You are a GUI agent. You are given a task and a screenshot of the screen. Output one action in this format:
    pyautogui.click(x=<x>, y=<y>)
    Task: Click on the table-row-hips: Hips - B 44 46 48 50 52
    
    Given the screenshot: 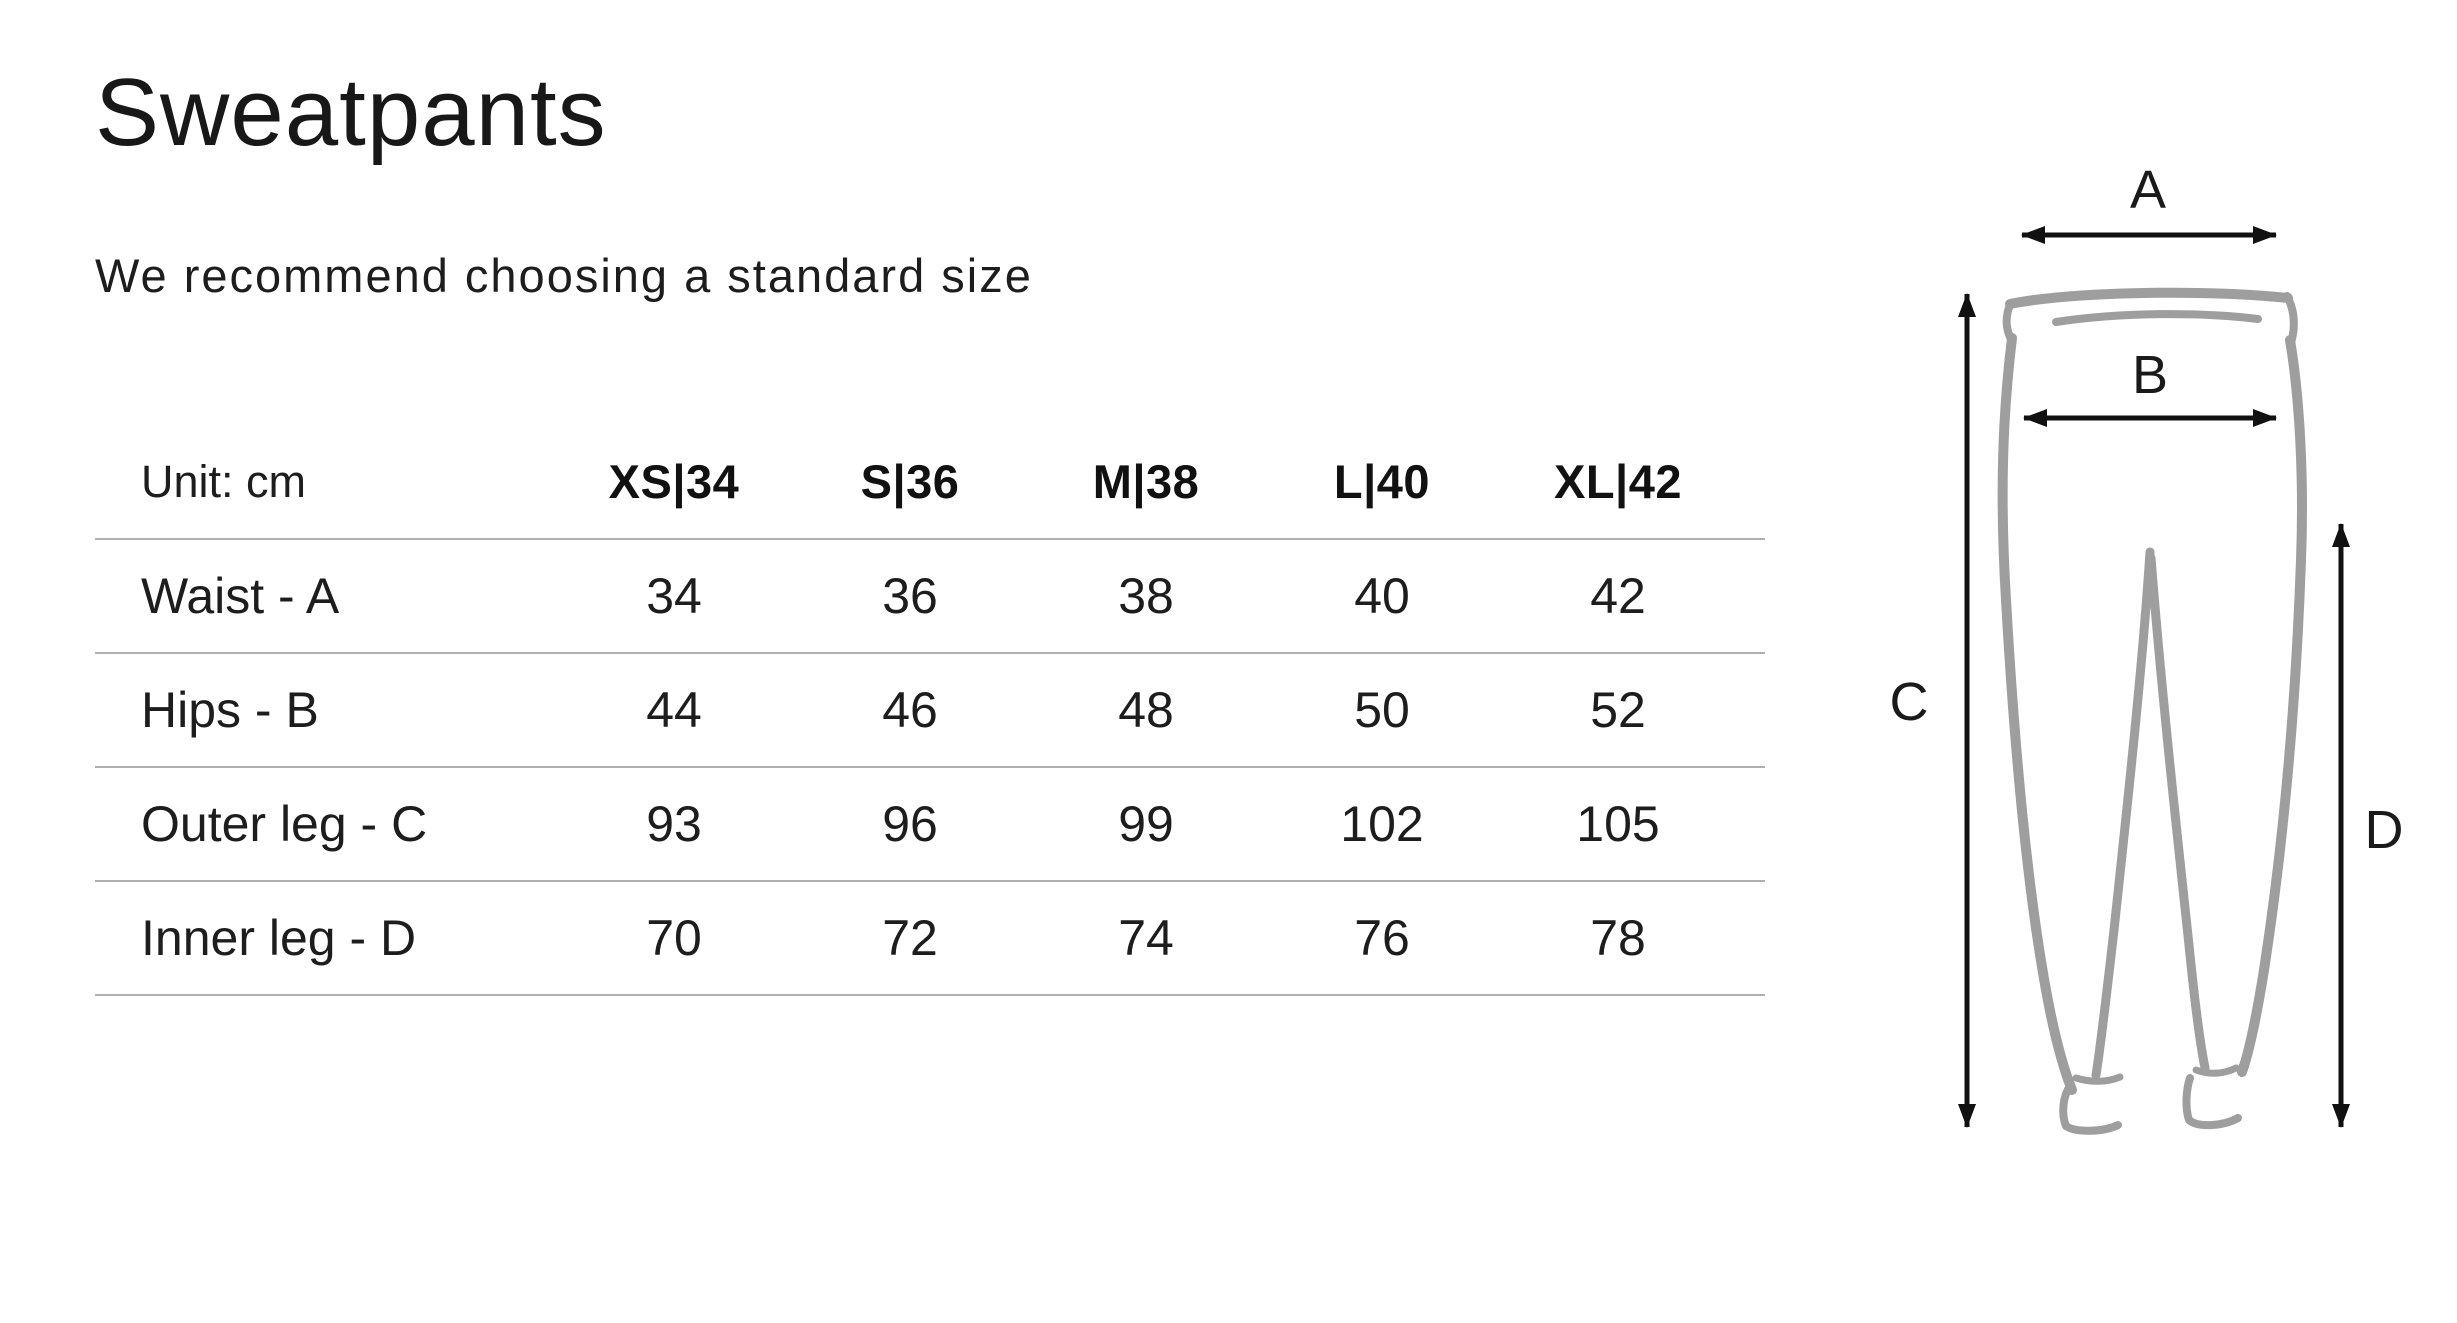 What is the action you would take?
    pyautogui.click(x=930, y=711)
    